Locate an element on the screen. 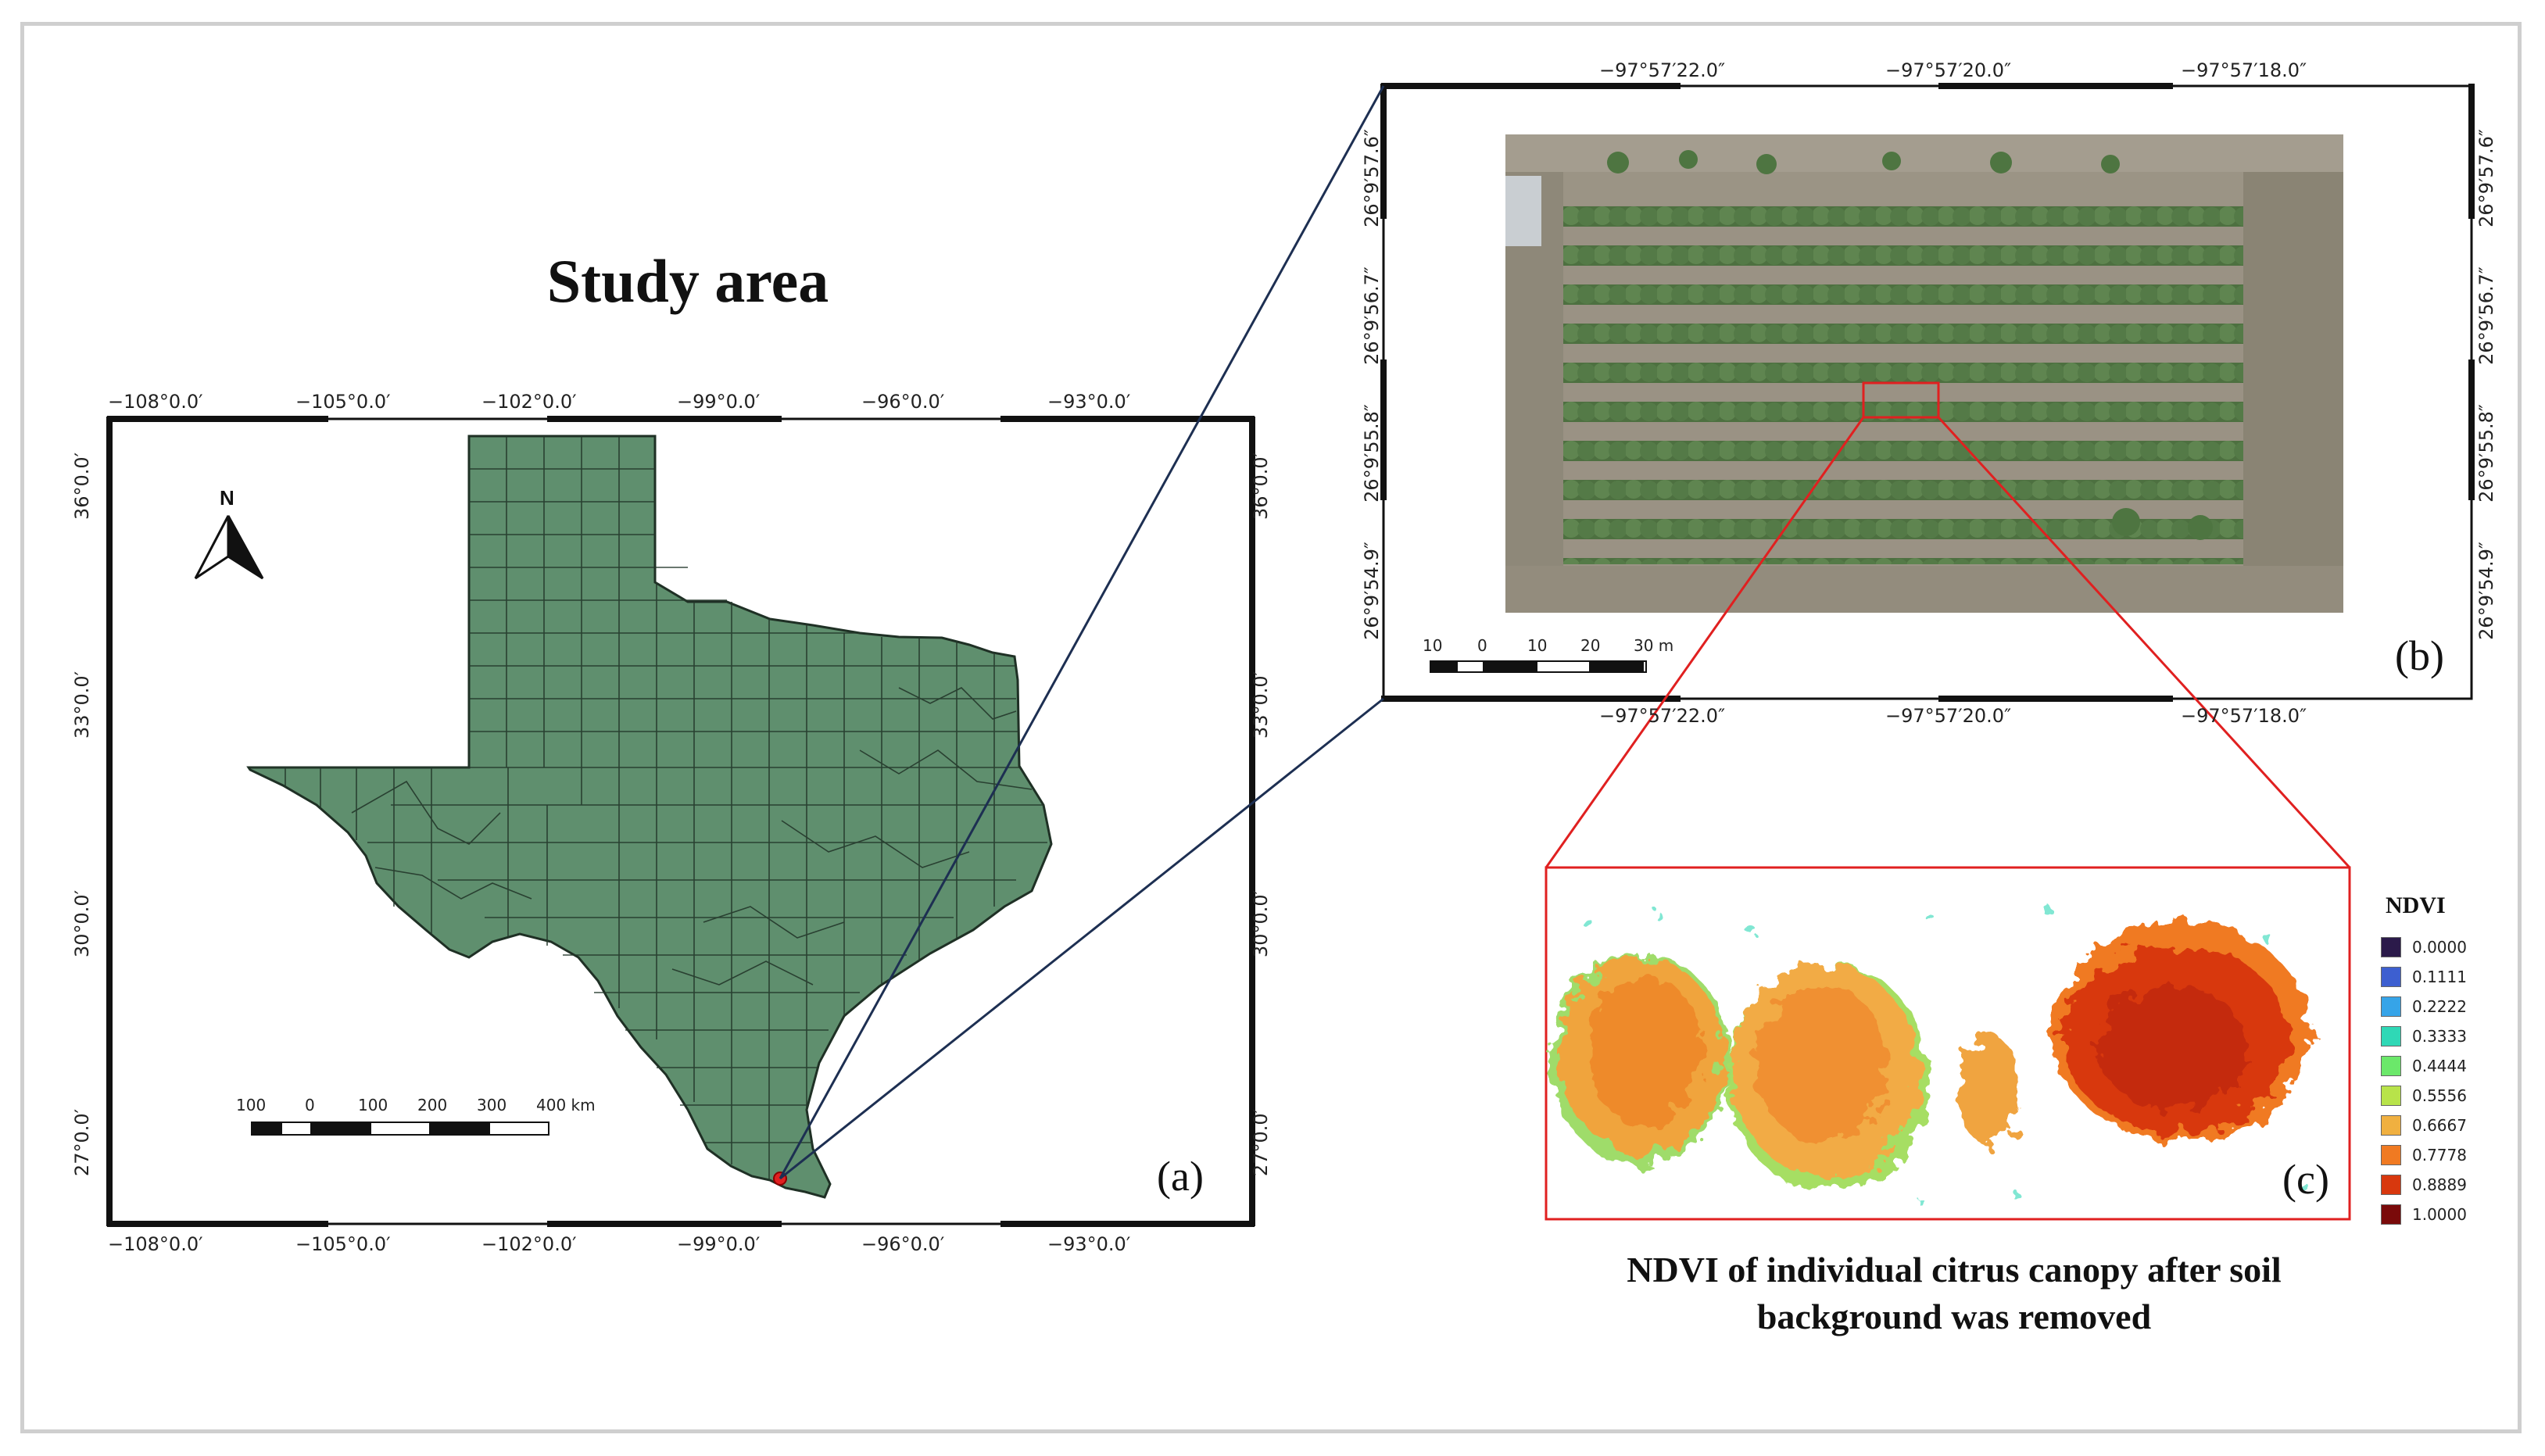 The image size is (2545, 1456). legend-label: 0.5556 is located at coordinates (2439, 1095).